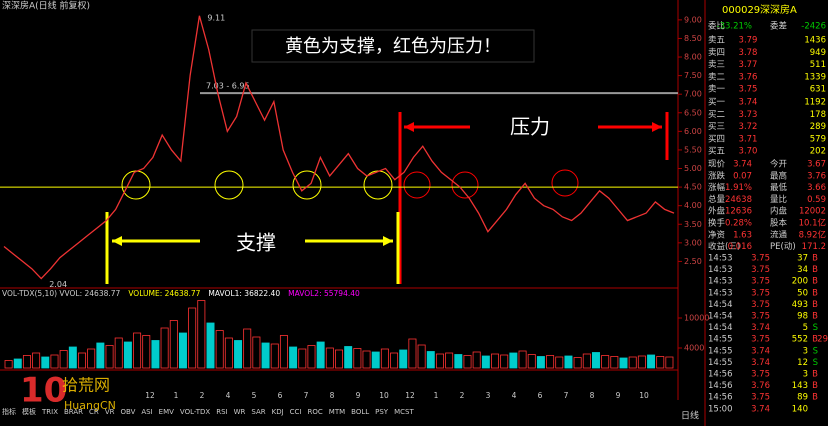 The image size is (828, 426). I want to click on indicator-tab: MCST, so click(404, 412).